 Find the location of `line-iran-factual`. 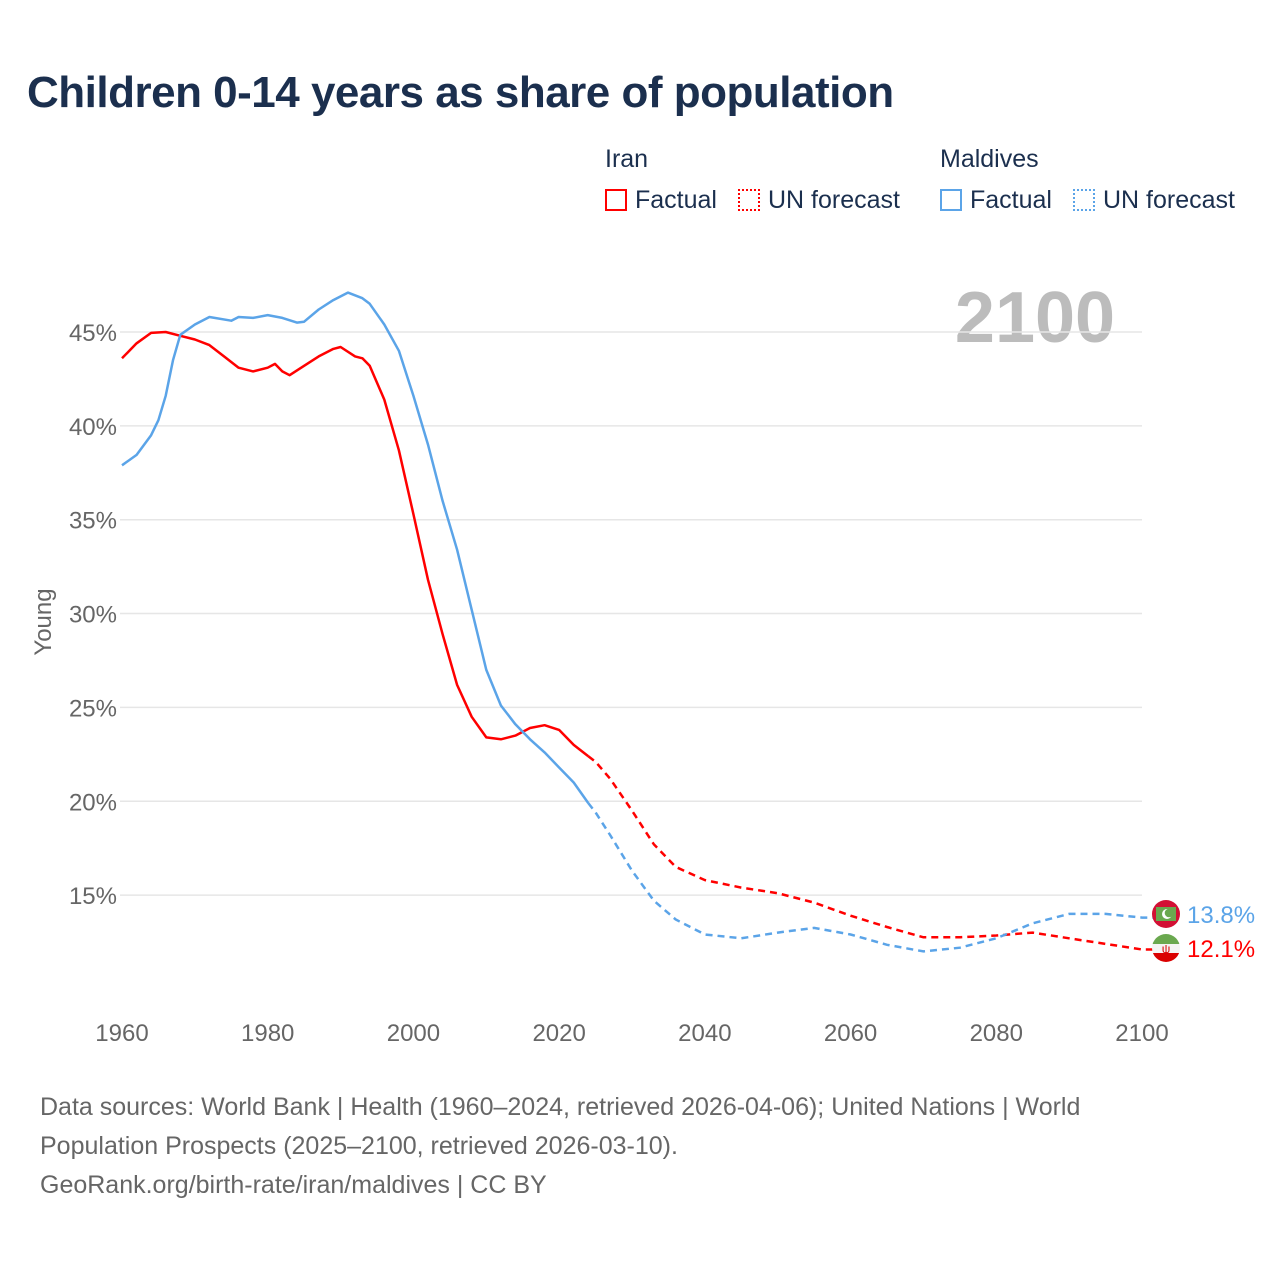

line-iran-factual is located at coordinates (355, 544).